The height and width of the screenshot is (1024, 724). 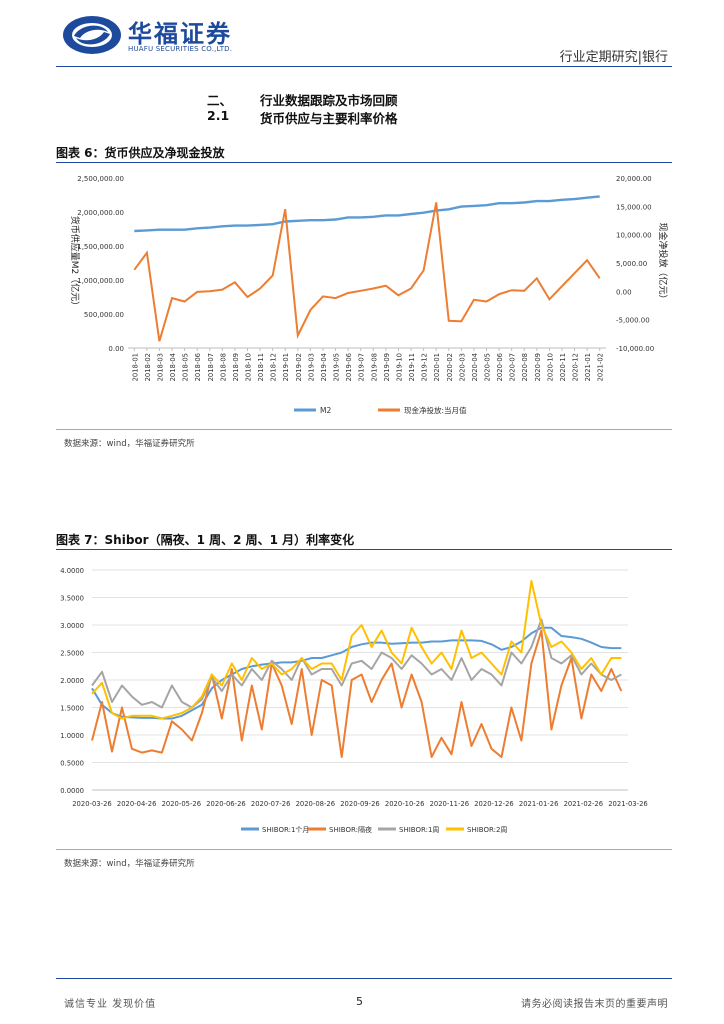 What do you see at coordinates (92, 804) in the screenshot?
I see `x-tick-label: 2020-03-26` at bounding box center [92, 804].